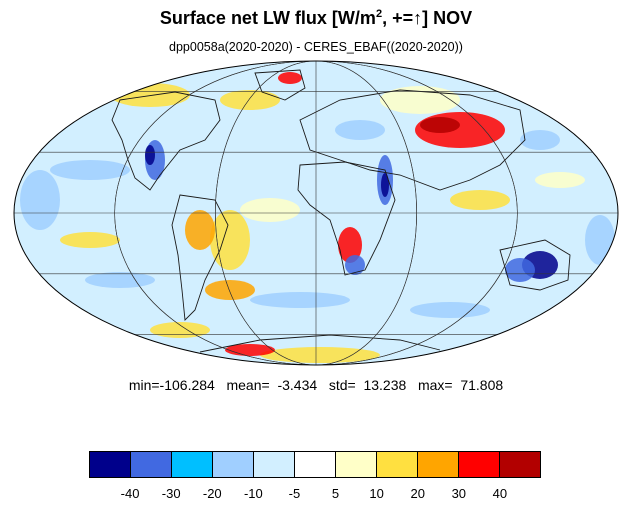 The width and height of the screenshot is (632, 506). What do you see at coordinates (376, 493) in the screenshot?
I see `colorbar-tick-label: 10` at bounding box center [376, 493].